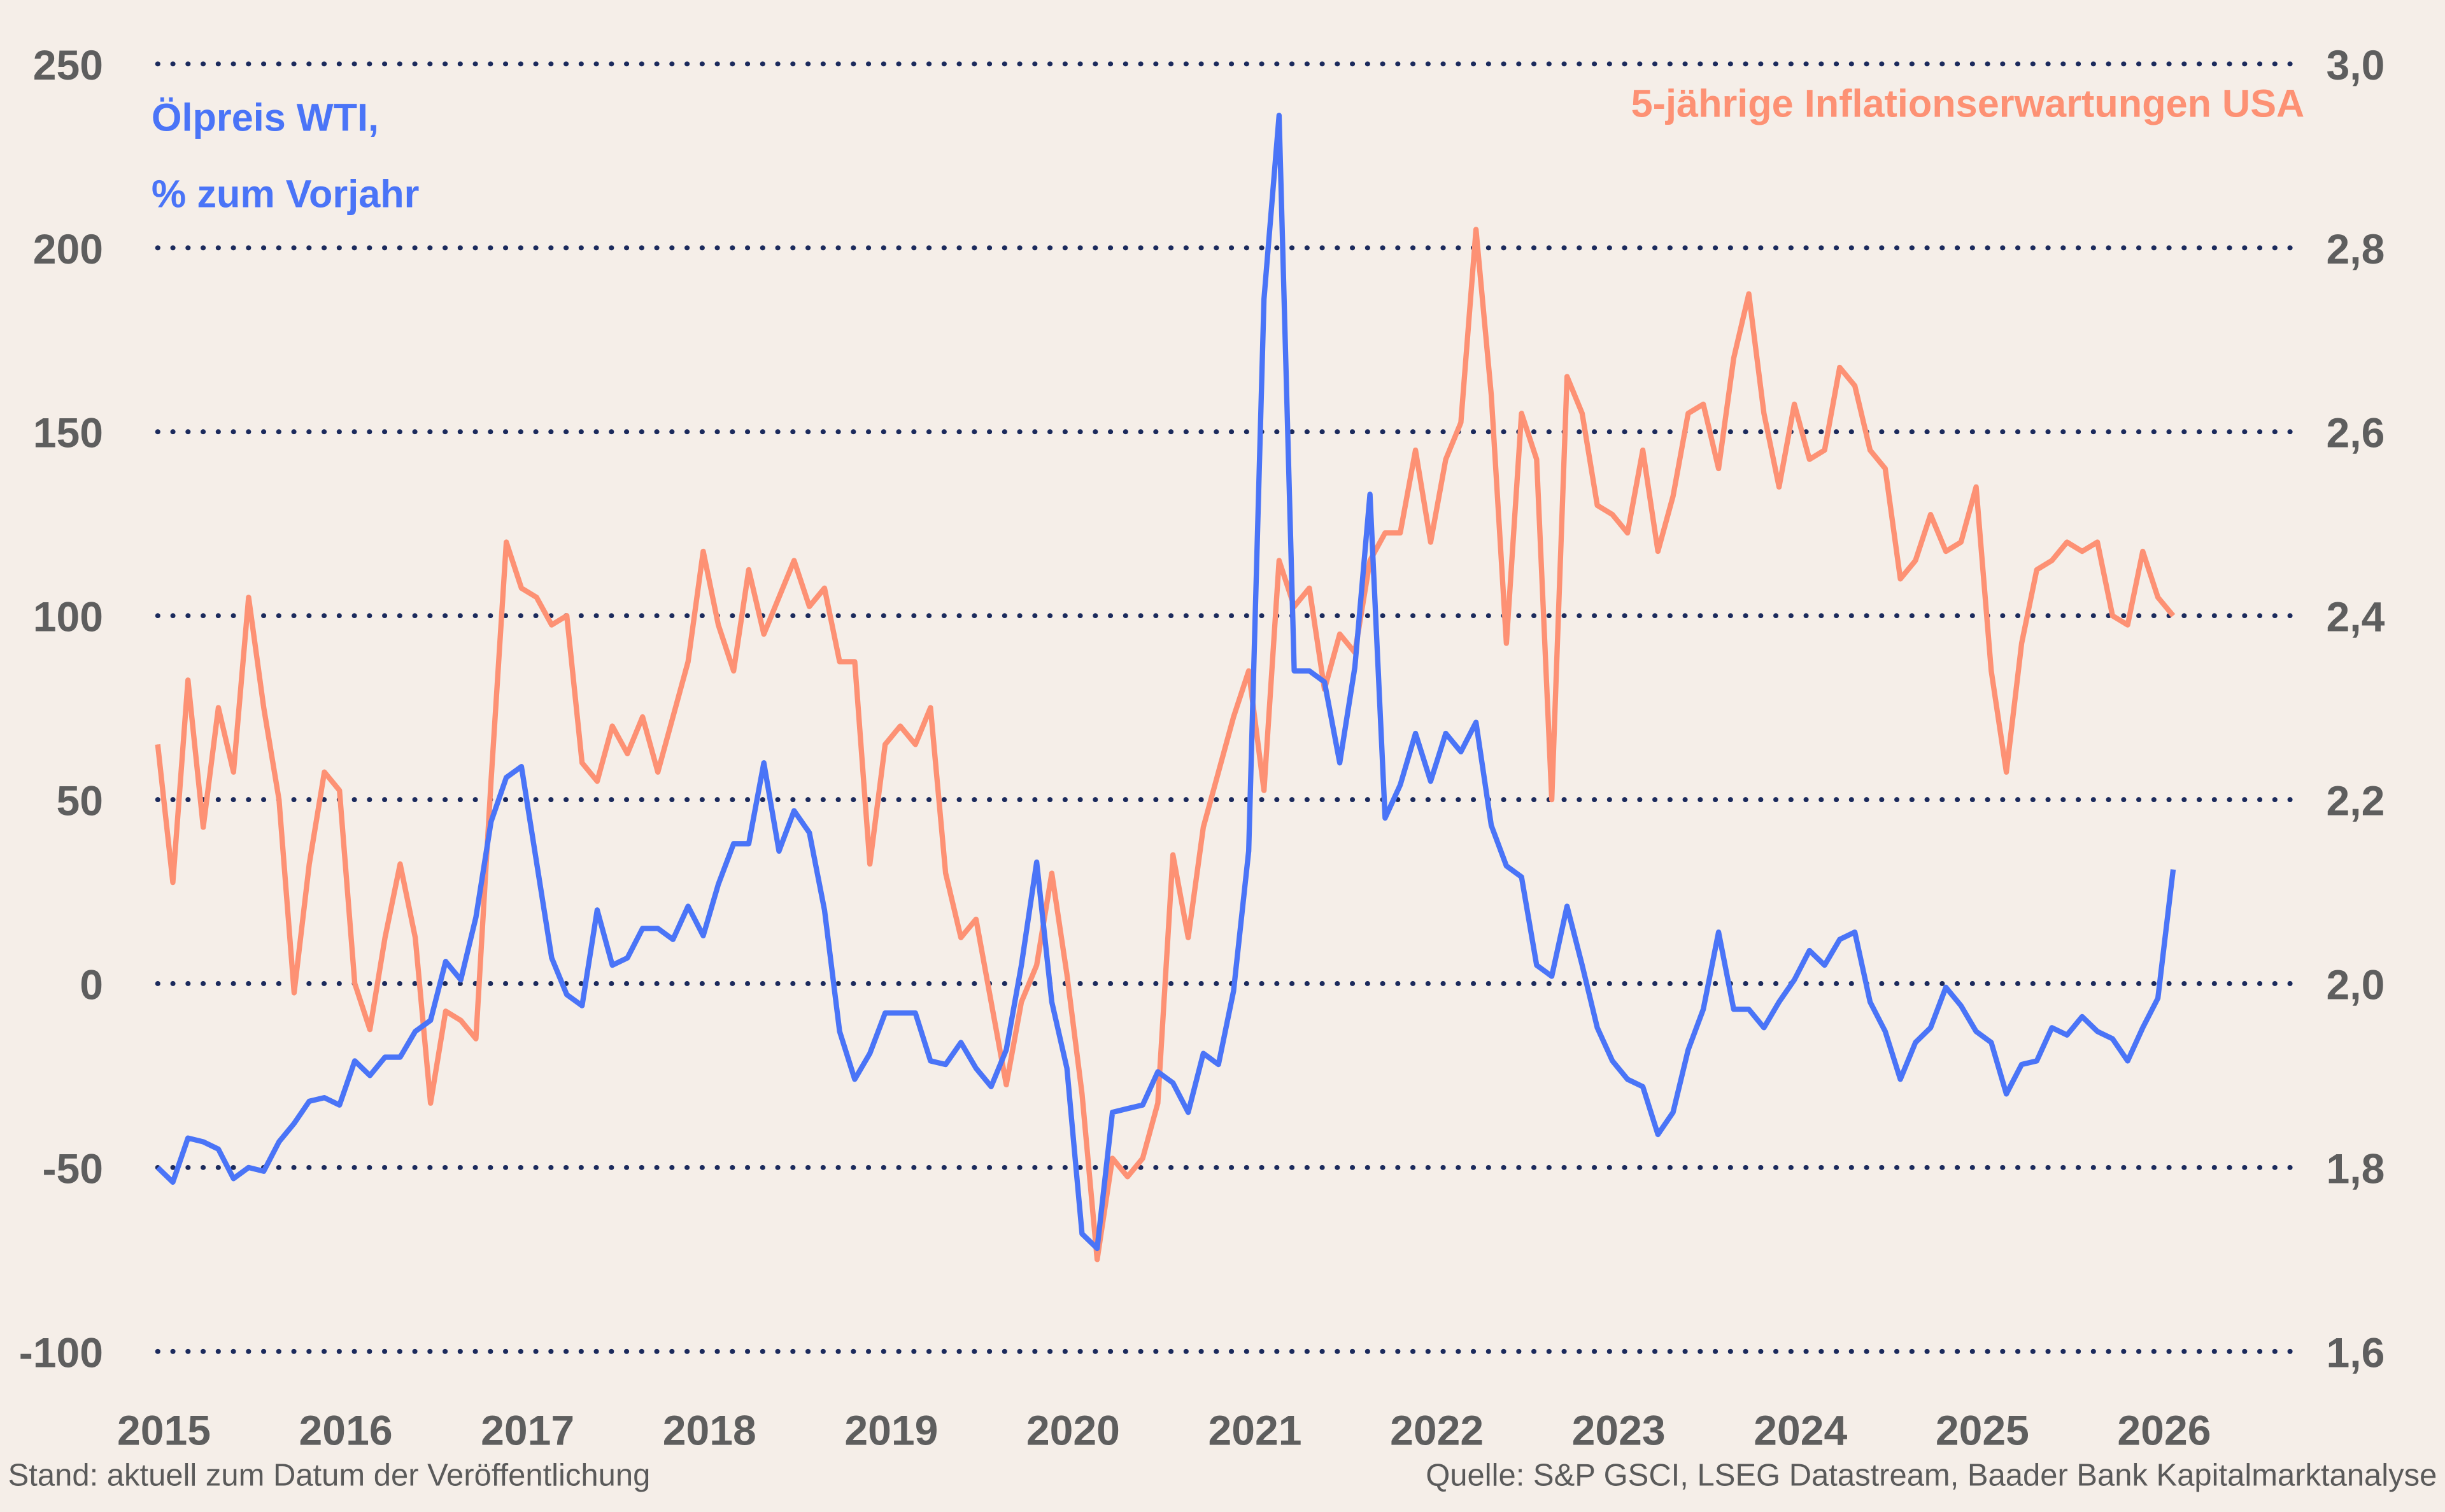 Image resolution: width=2445 pixels, height=1512 pixels. Describe the element at coordinates (164, 1432) in the screenshot. I see `x-tick-label: 2015` at that location.